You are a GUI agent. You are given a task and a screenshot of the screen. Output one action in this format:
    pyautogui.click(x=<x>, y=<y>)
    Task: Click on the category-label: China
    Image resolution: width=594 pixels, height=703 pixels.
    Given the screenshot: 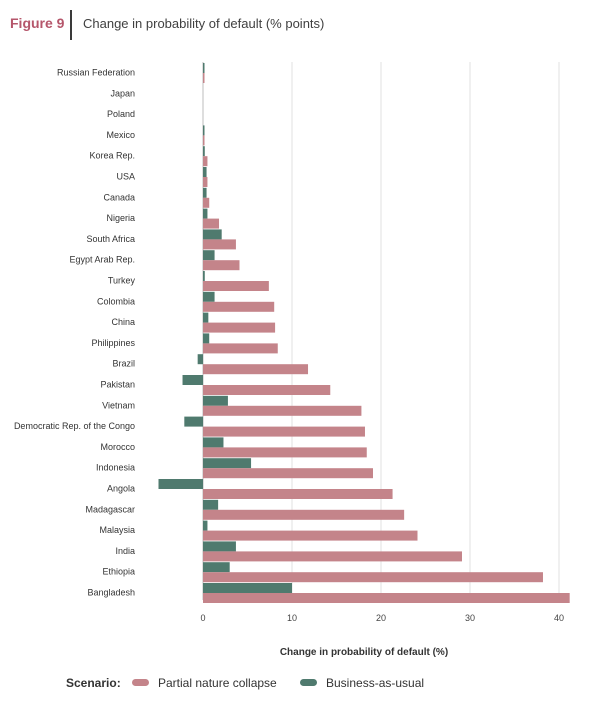 What is the action you would take?
    pyautogui.click(x=123, y=322)
    